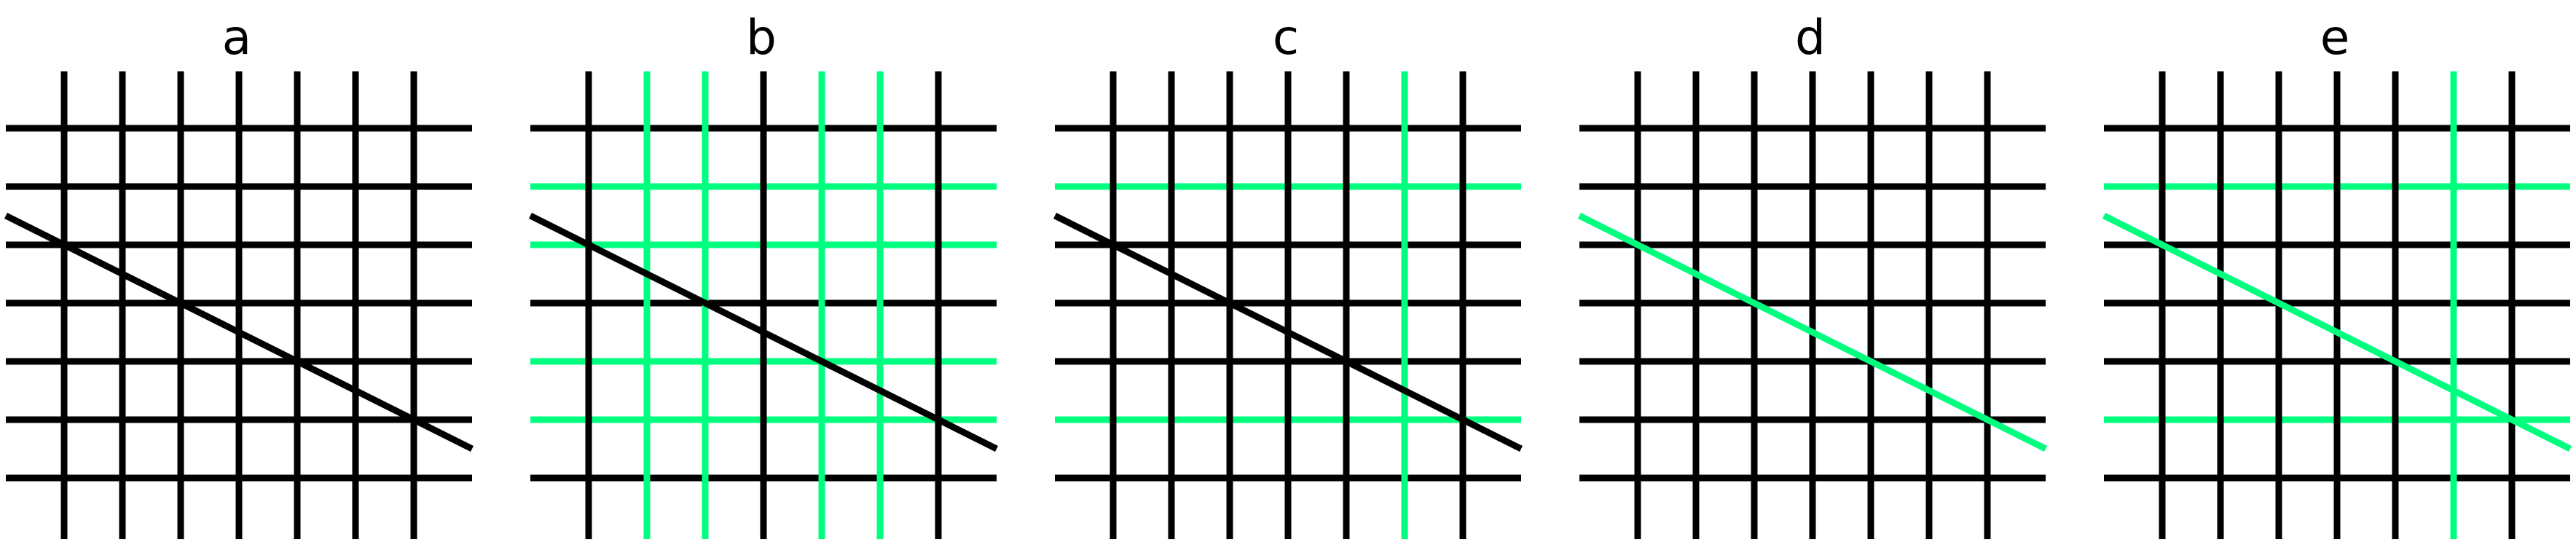 The height and width of the screenshot is (545, 2576). What do you see at coordinates (761, 38) in the screenshot?
I see `panel-b-label: b` at bounding box center [761, 38].